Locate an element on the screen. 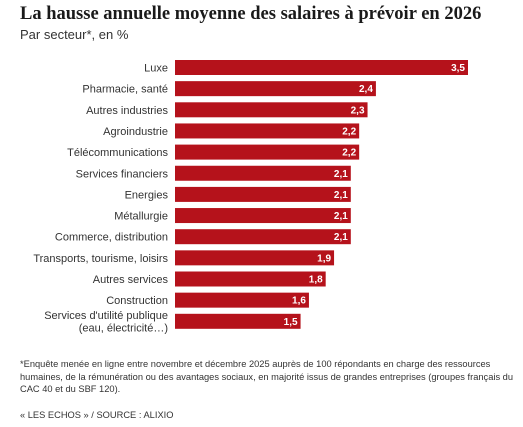 This screenshot has width=523, height=427. category-label: Pharmacie, santé is located at coordinates (125, 90).